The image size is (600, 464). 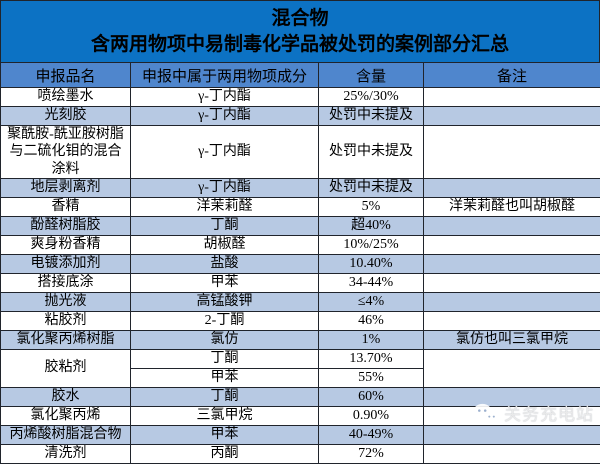 What do you see at coordinates (225, 302) in the screenshot?
I see `cell-component: 高锰酸钾` at bounding box center [225, 302].